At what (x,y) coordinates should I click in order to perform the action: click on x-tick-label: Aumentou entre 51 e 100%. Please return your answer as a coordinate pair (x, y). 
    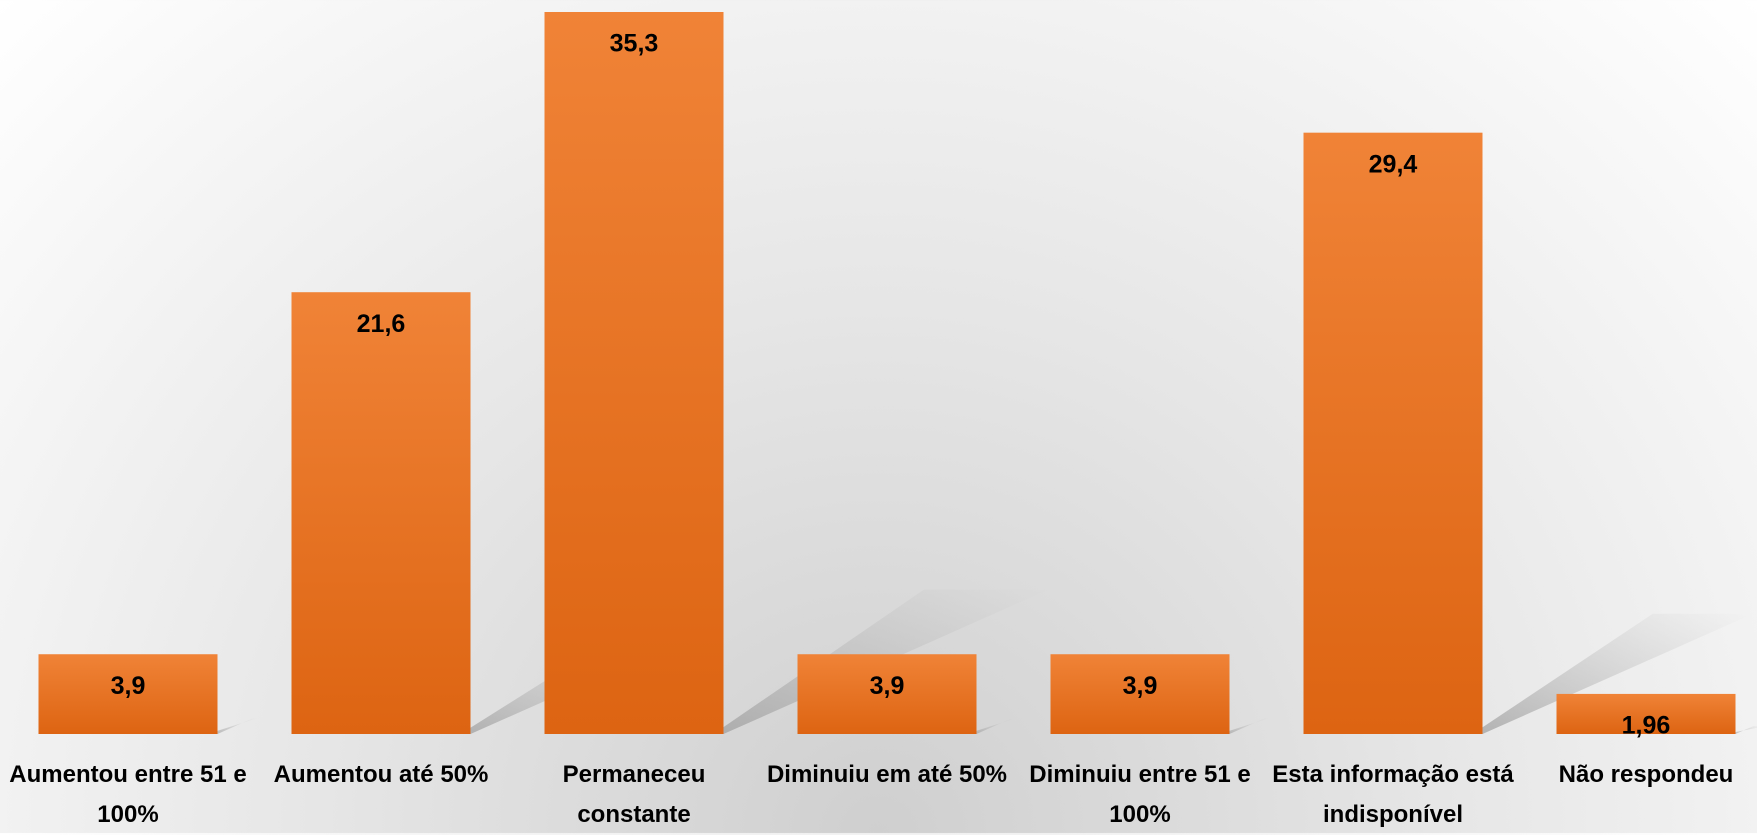
    Looking at the image, I should click on (128, 795).